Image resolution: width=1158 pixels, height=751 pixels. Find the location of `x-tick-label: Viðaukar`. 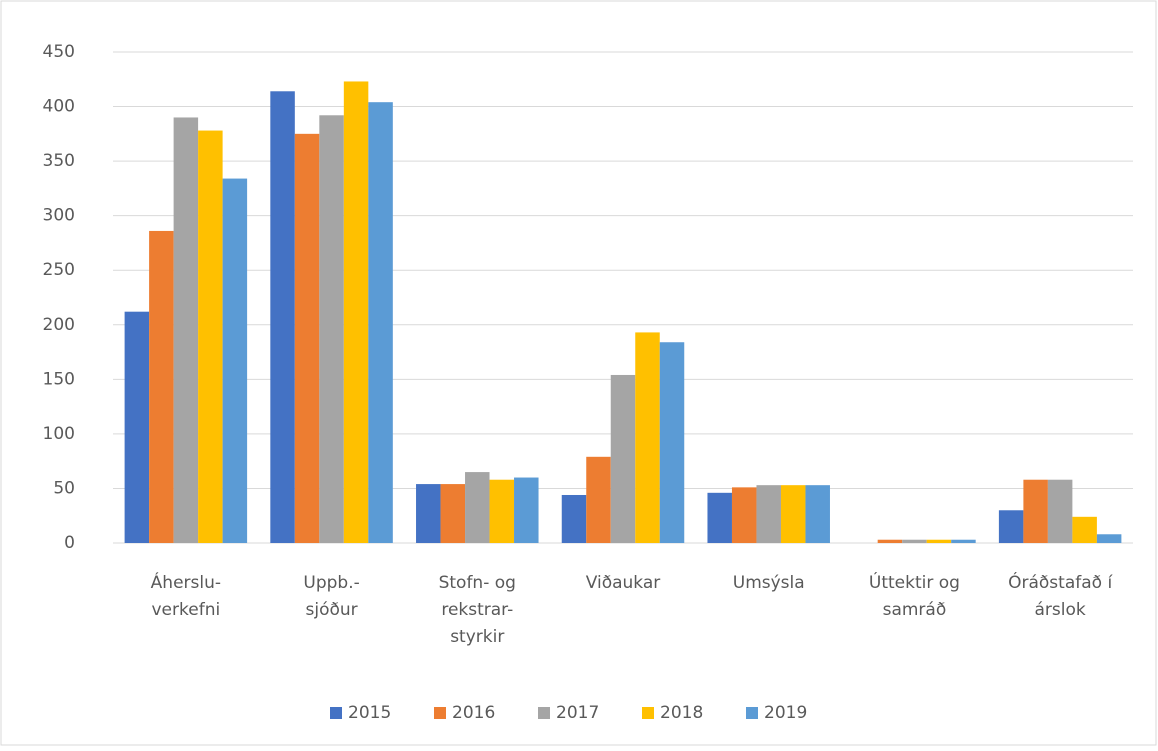

x-tick-label: Viðaukar is located at coordinates (623, 583).